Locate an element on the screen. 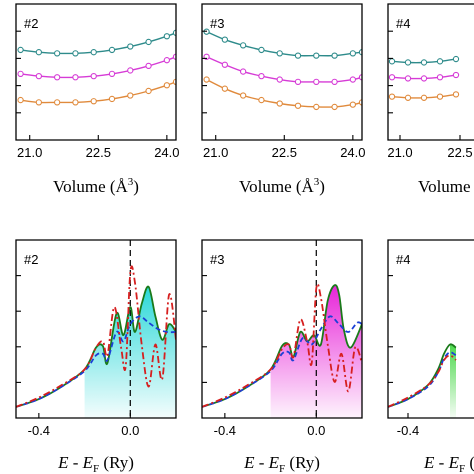 The image size is (474, 474). chart-panel: -0.4 0.0 #2 is located at coordinates (96, 338).